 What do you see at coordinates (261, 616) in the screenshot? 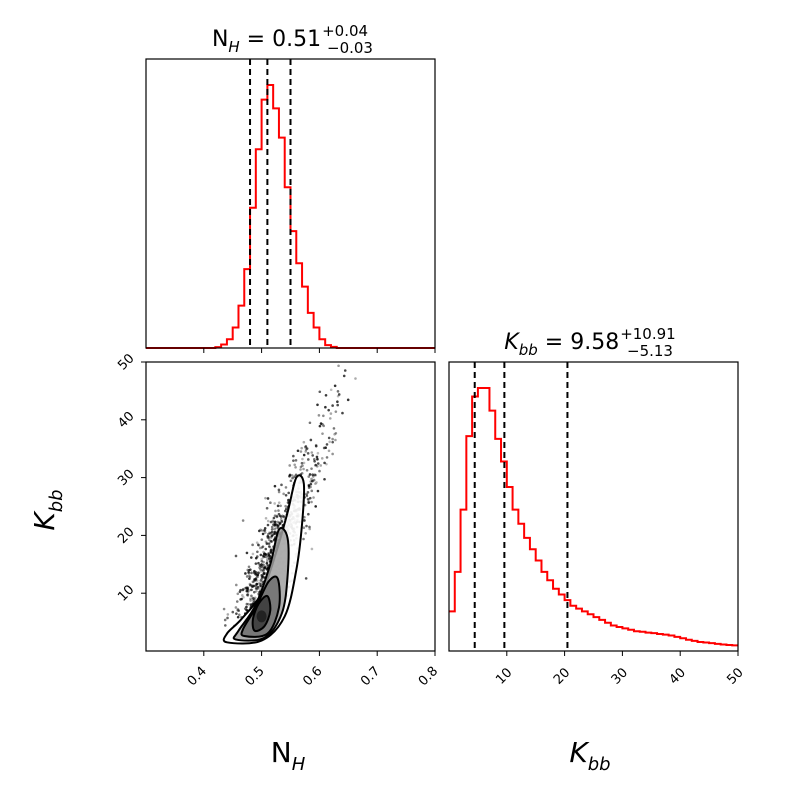
I see `density-peak` at bounding box center [261, 616].